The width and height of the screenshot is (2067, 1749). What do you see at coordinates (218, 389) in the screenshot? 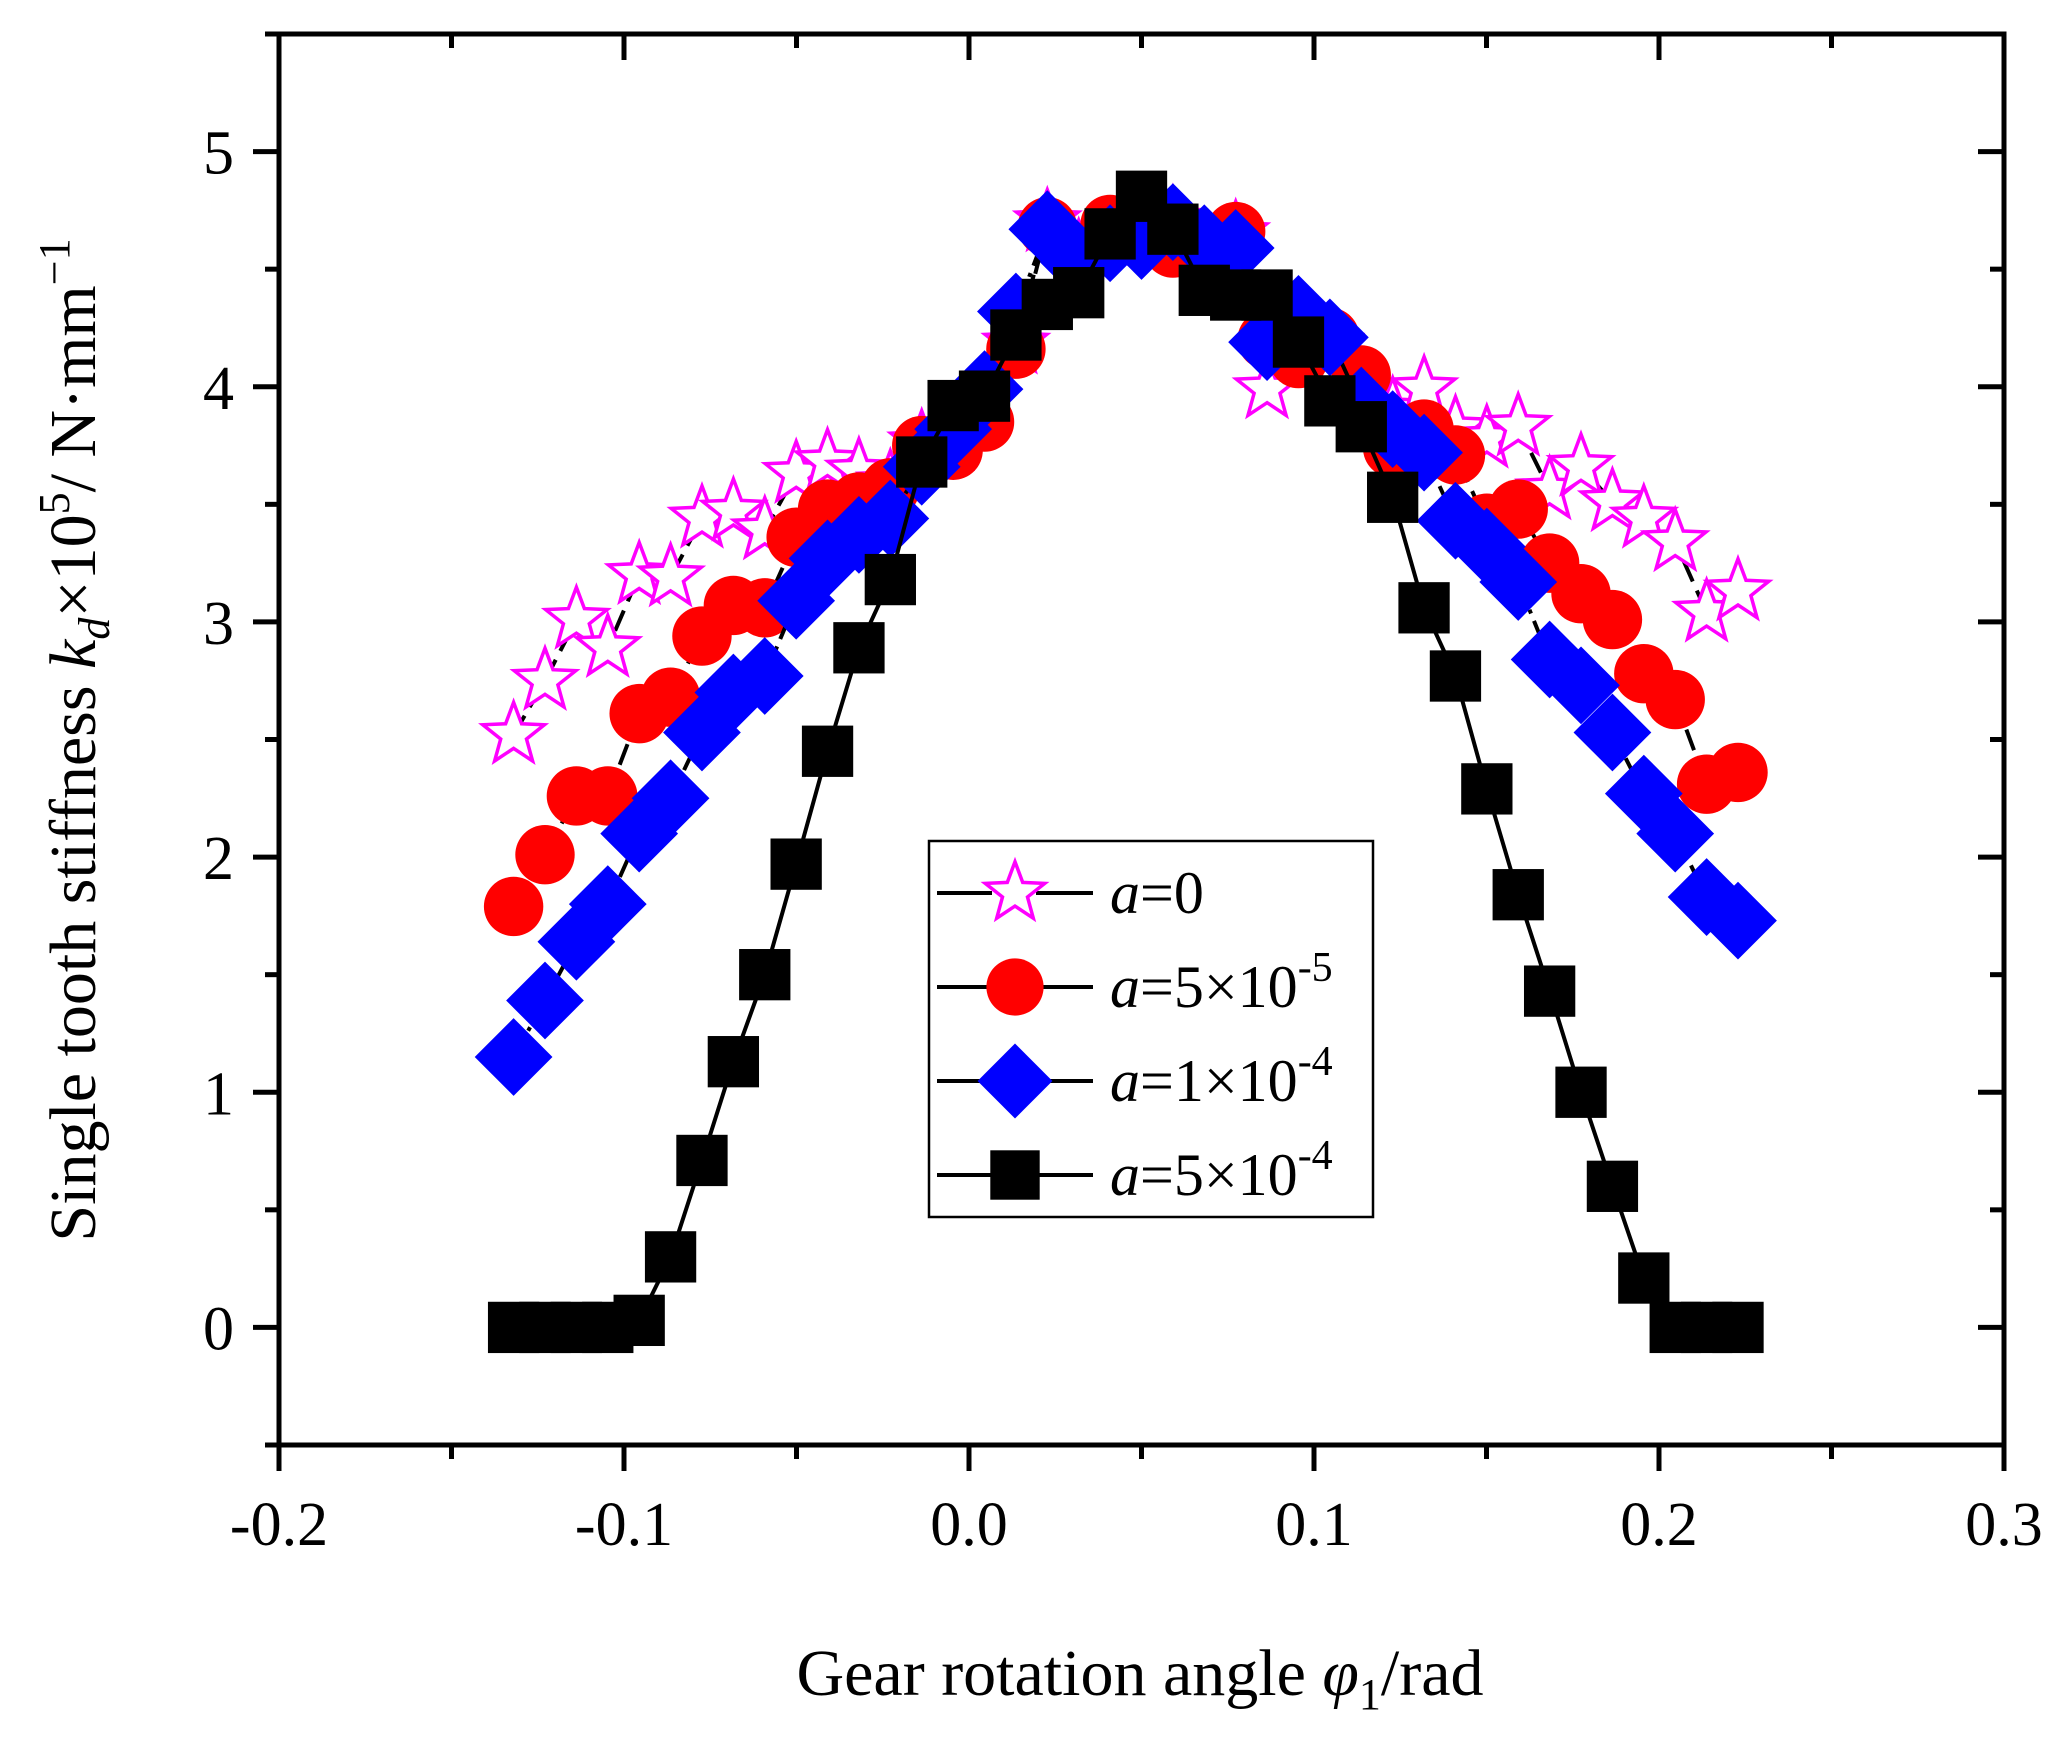
I see `y-tick-label: 4` at bounding box center [218, 389].